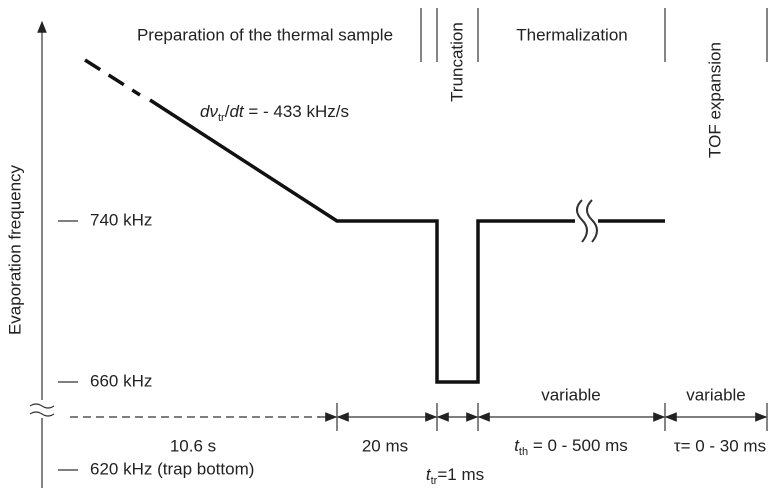 The height and width of the screenshot is (490, 783). I want to click on slope-sub: tr, so click(221, 118).